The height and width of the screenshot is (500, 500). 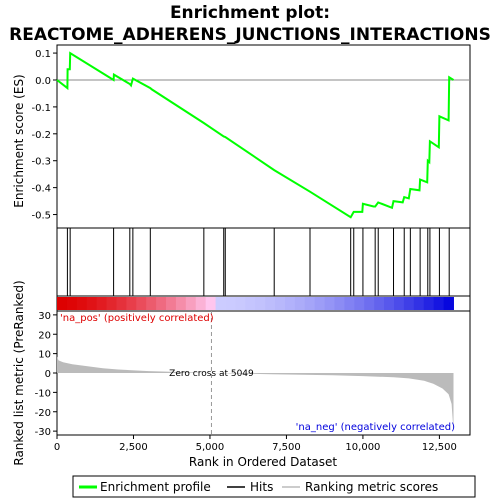 I want to click on legend-label-ranking: Ranking metric scores, so click(x=371, y=487).